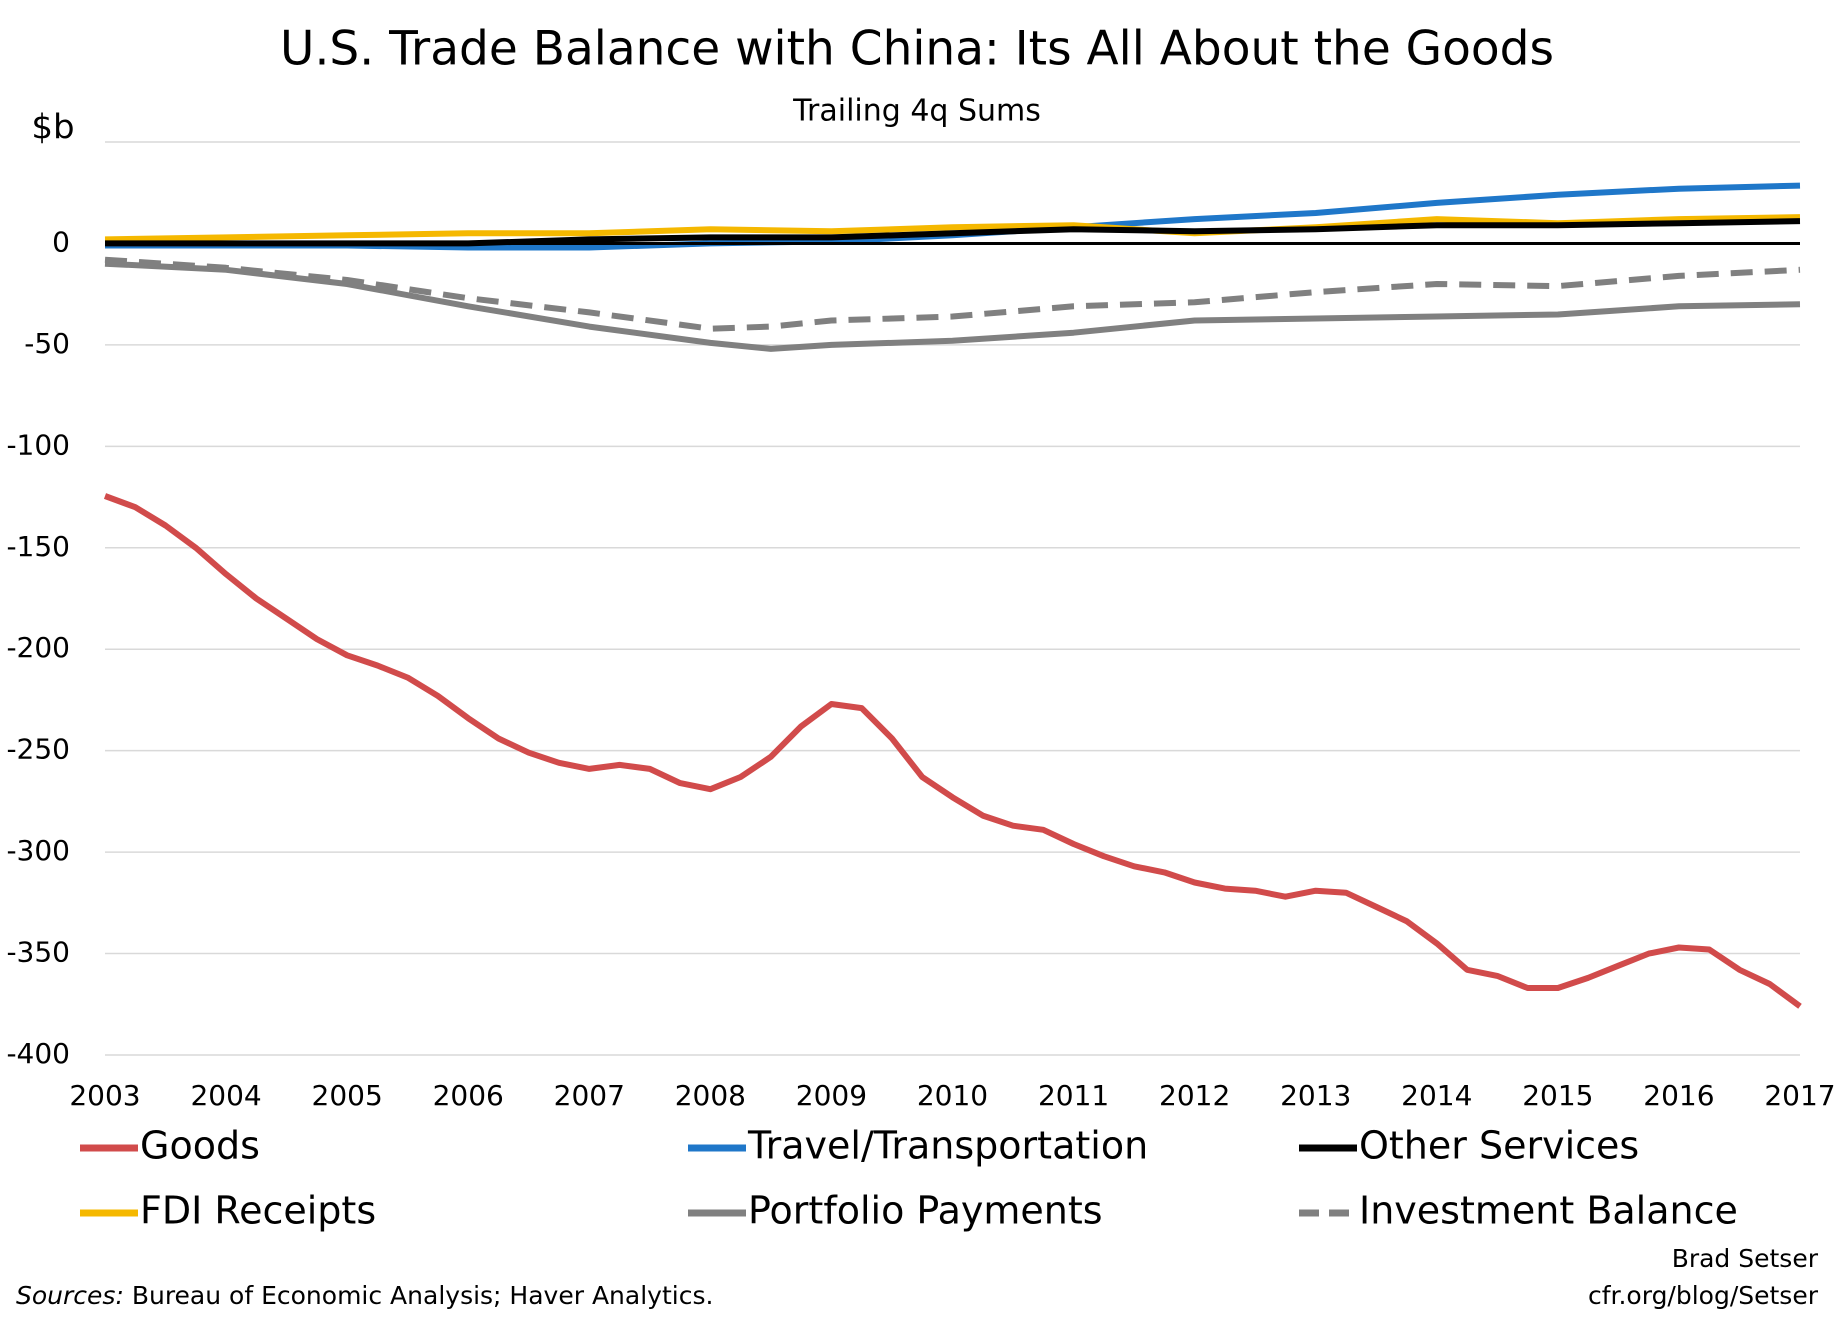  I want to click on legend-label: Travel/Transportation, so click(947, 1146).